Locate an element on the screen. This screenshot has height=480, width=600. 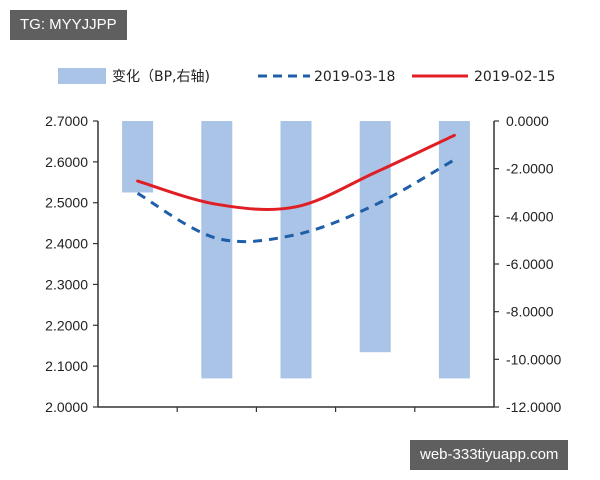
watermark-top: TG: MYYJJPP is located at coordinates (68, 25).